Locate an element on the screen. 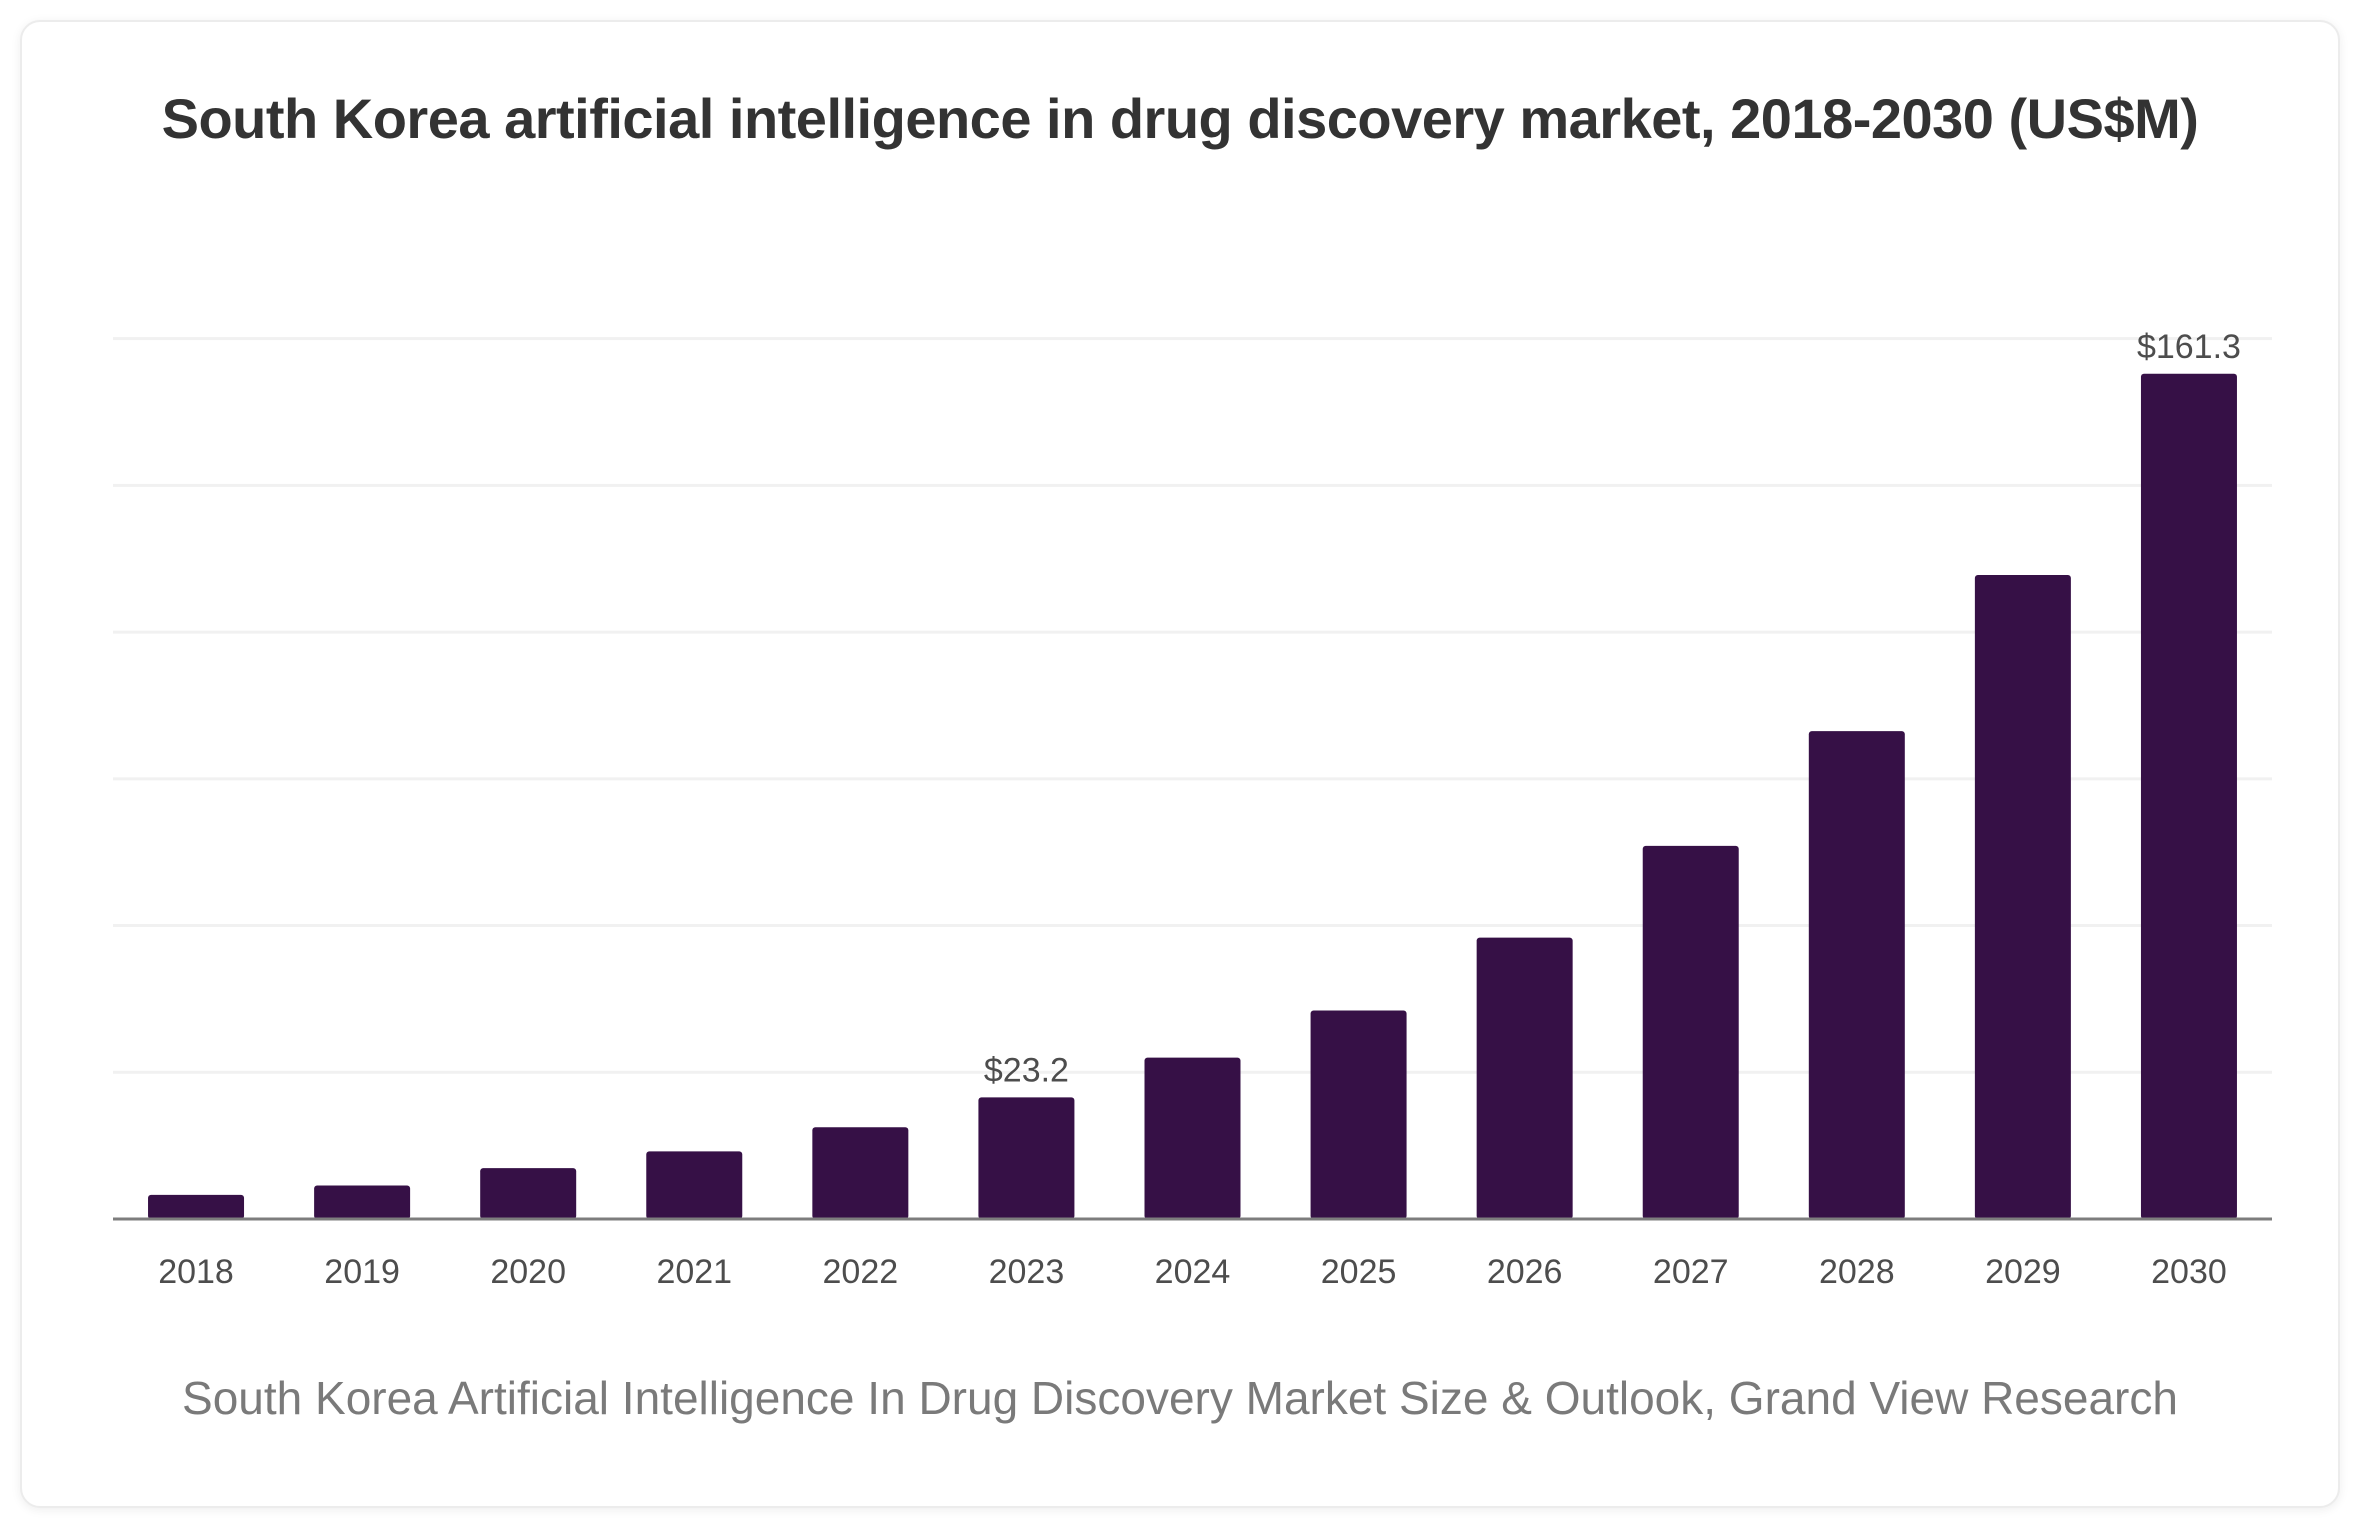 Image resolution: width=2360 pixels, height=1528 pixels. data-label-2023: $23.2 is located at coordinates (1026, 1070).